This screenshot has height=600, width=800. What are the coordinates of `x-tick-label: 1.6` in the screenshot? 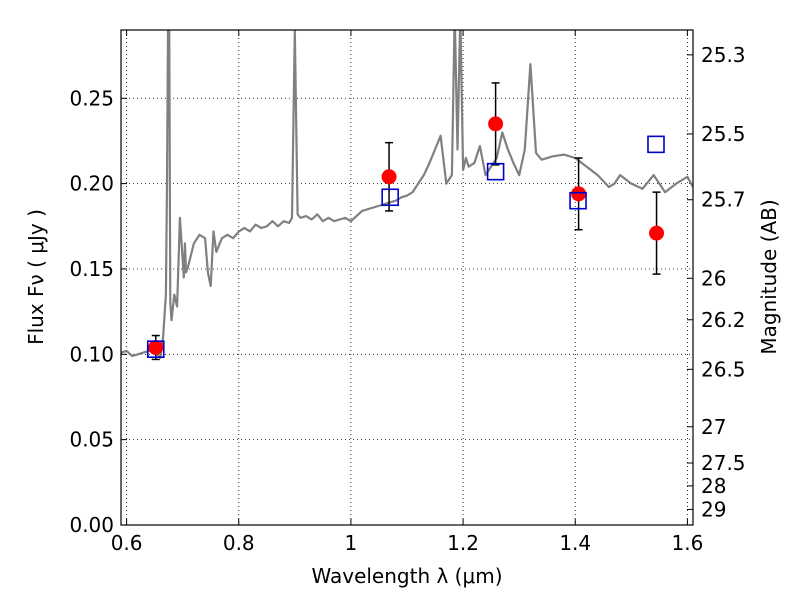 It's located at (687, 543).